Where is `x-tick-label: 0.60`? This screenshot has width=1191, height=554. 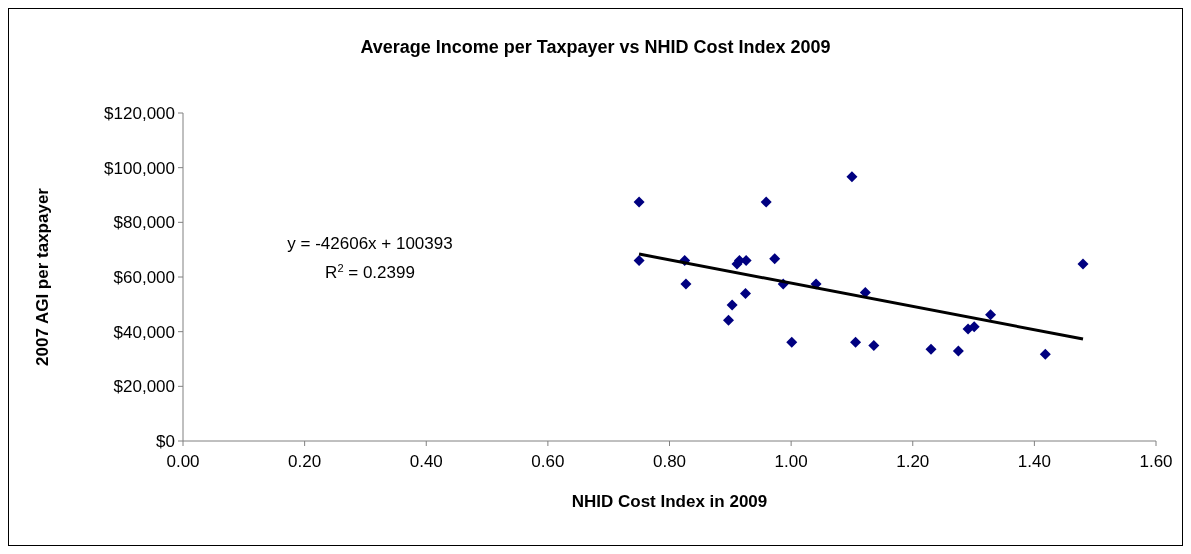
x-tick-label: 0.60 is located at coordinates (548, 461).